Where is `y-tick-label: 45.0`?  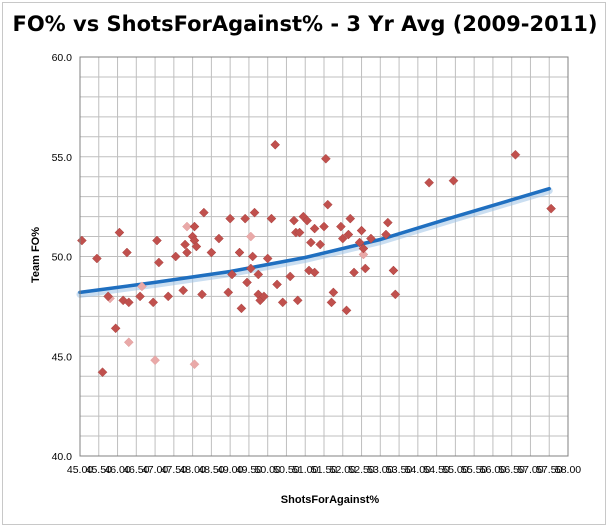
y-tick-label: 45.0 is located at coordinates (62, 357).